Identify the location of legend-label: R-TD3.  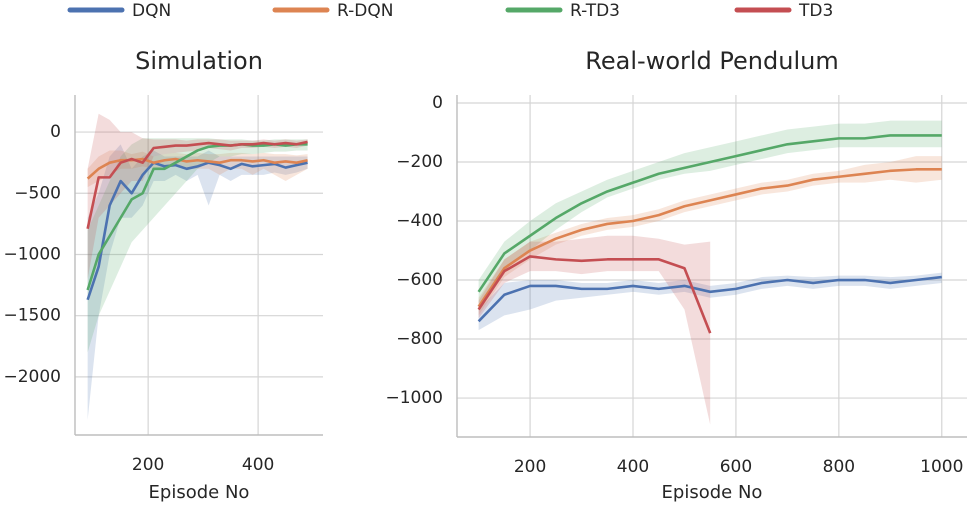
(595, 11).